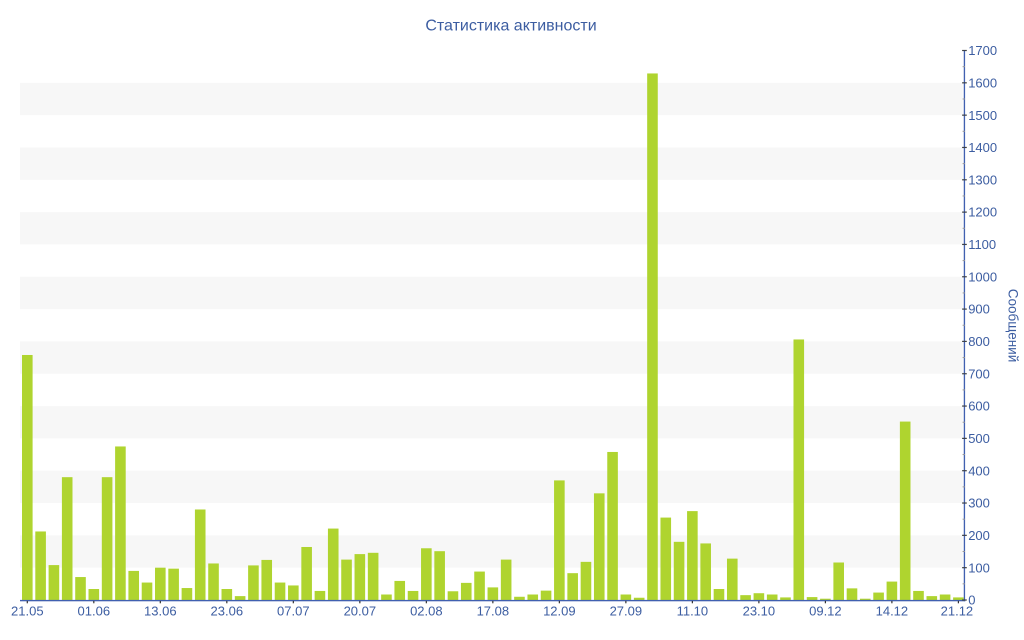  Describe the element at coordinates (160, 610) in the screenshot. I see `svg-text: 13.06` at that location.